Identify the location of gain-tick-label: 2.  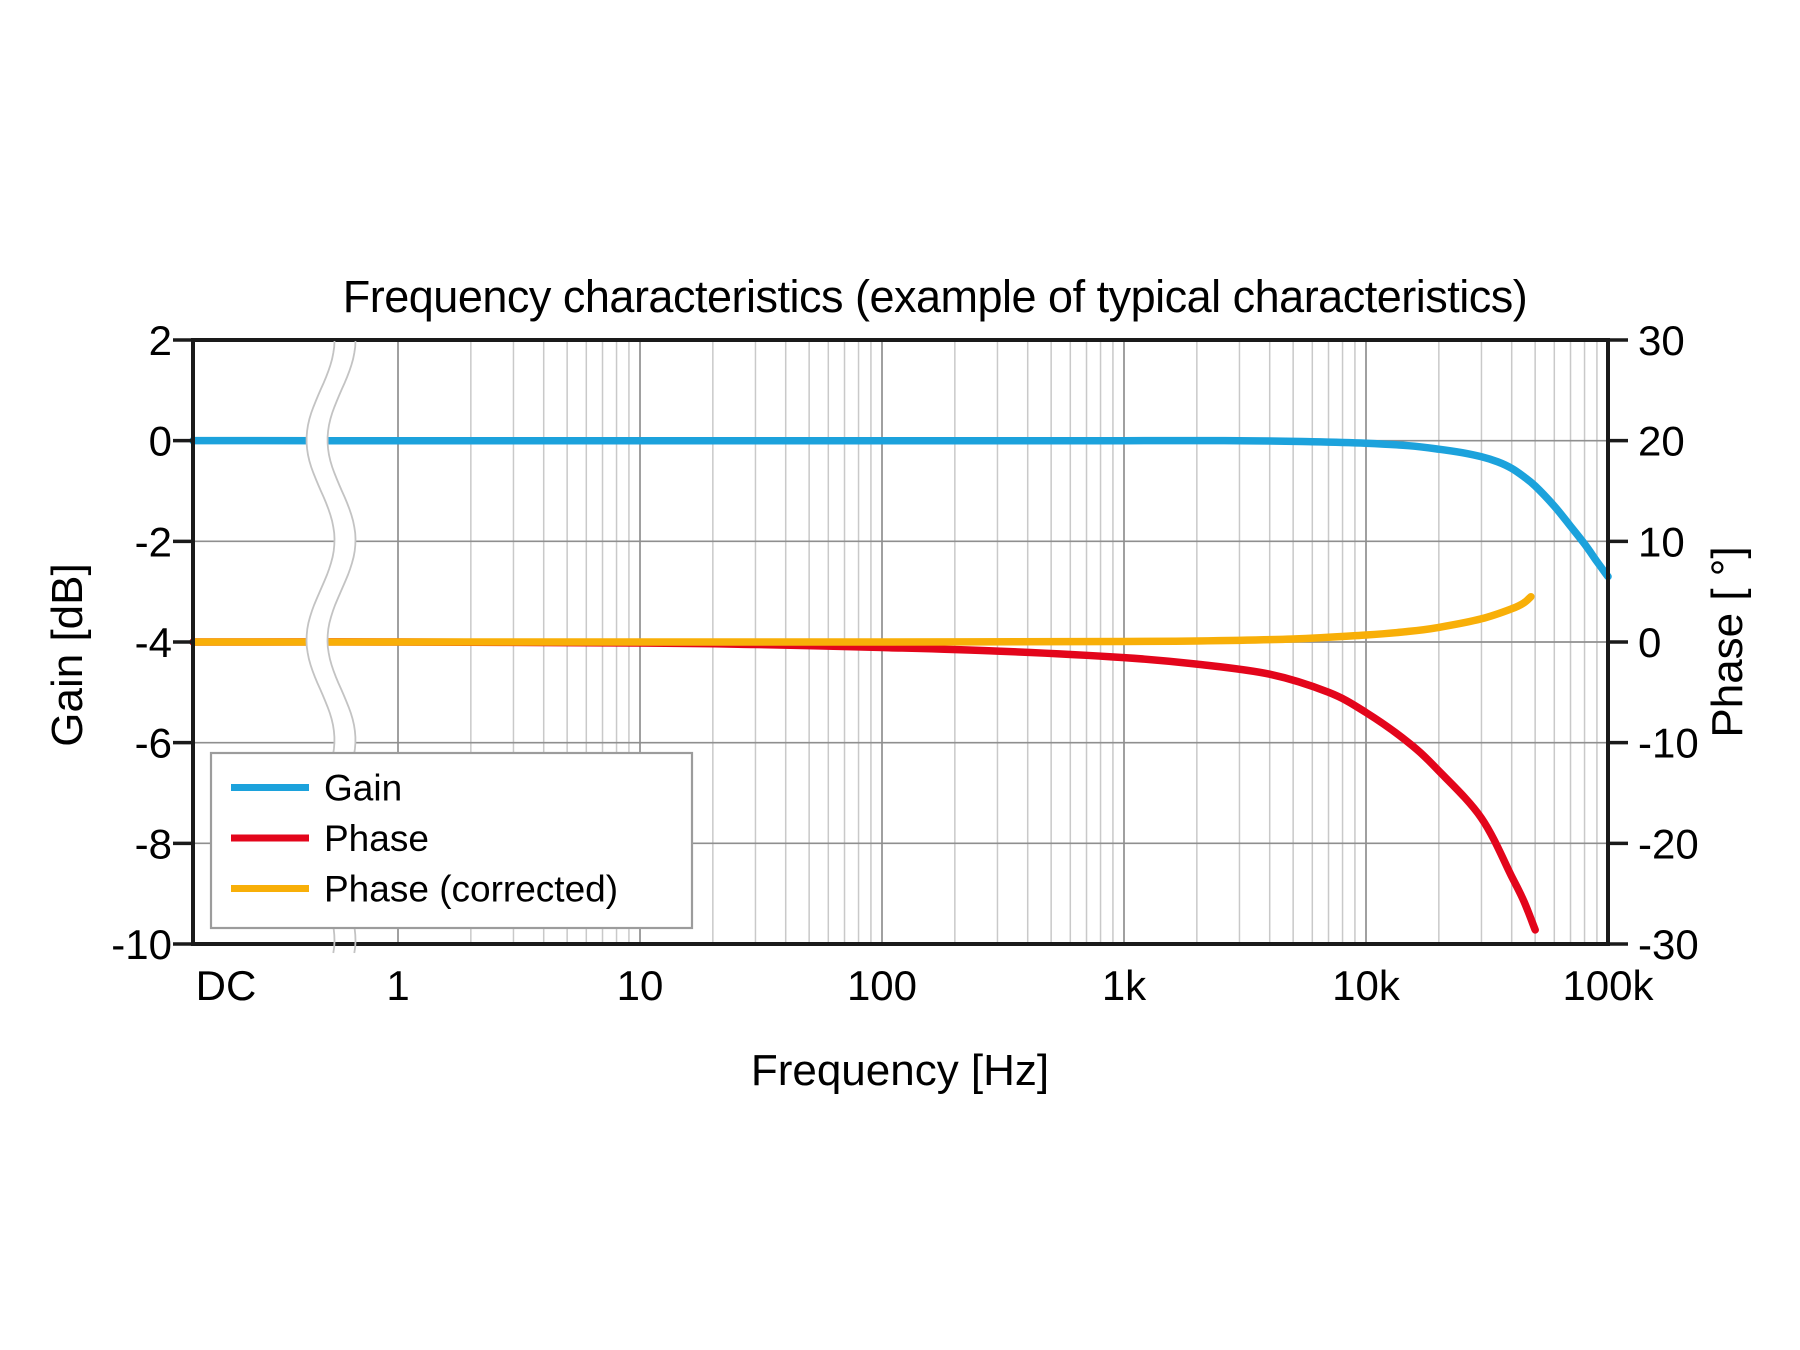
(160, 340).